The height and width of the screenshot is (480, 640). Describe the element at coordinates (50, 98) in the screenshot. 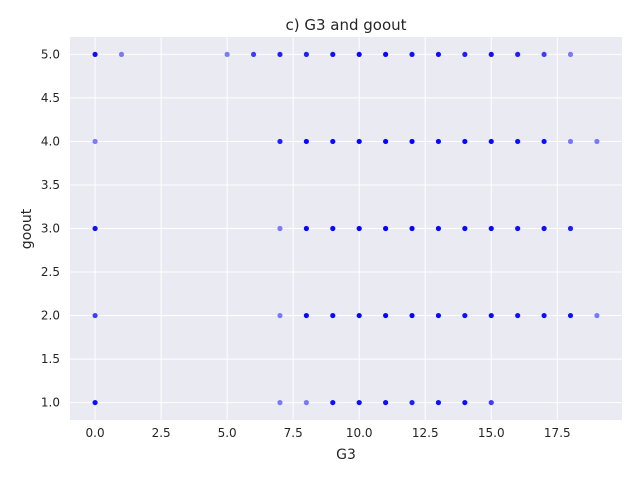

I see `y-tick-label: 4.5` at that location.